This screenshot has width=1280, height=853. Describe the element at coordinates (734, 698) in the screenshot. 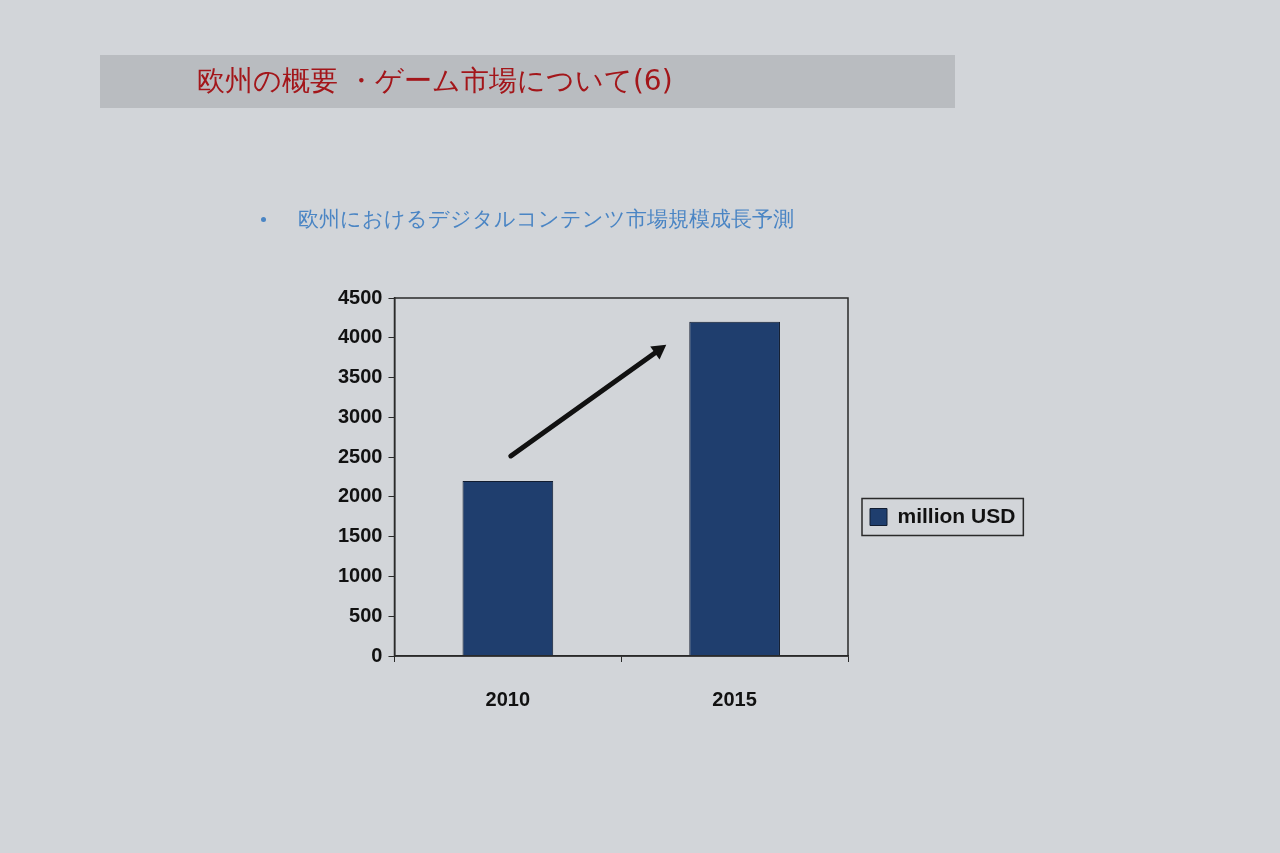

I see `x-tick-label: 2015` at that location.